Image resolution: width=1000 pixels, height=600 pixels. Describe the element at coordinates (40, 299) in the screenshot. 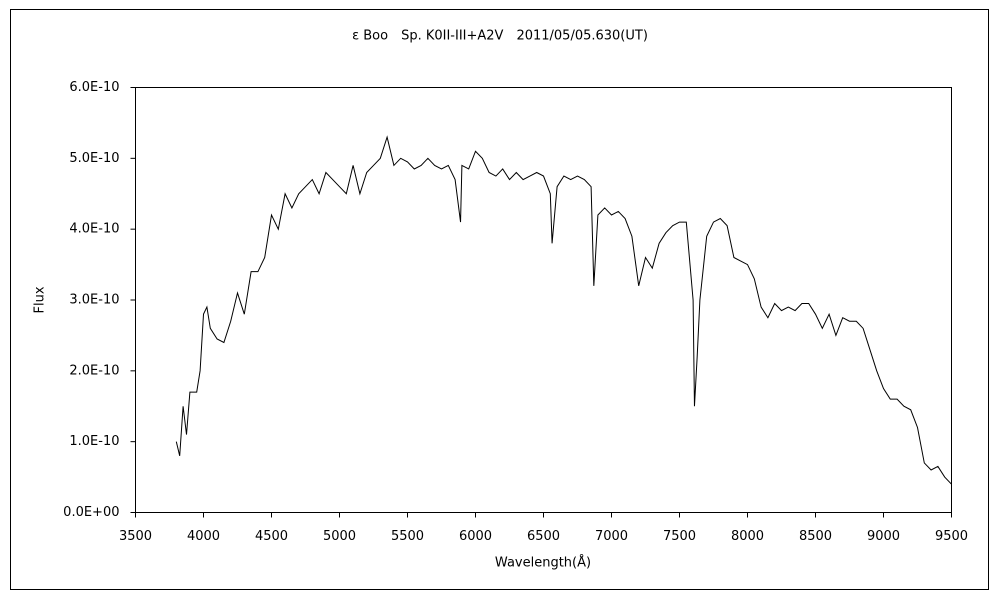

I see `y-axis-label: Flux` at that location.